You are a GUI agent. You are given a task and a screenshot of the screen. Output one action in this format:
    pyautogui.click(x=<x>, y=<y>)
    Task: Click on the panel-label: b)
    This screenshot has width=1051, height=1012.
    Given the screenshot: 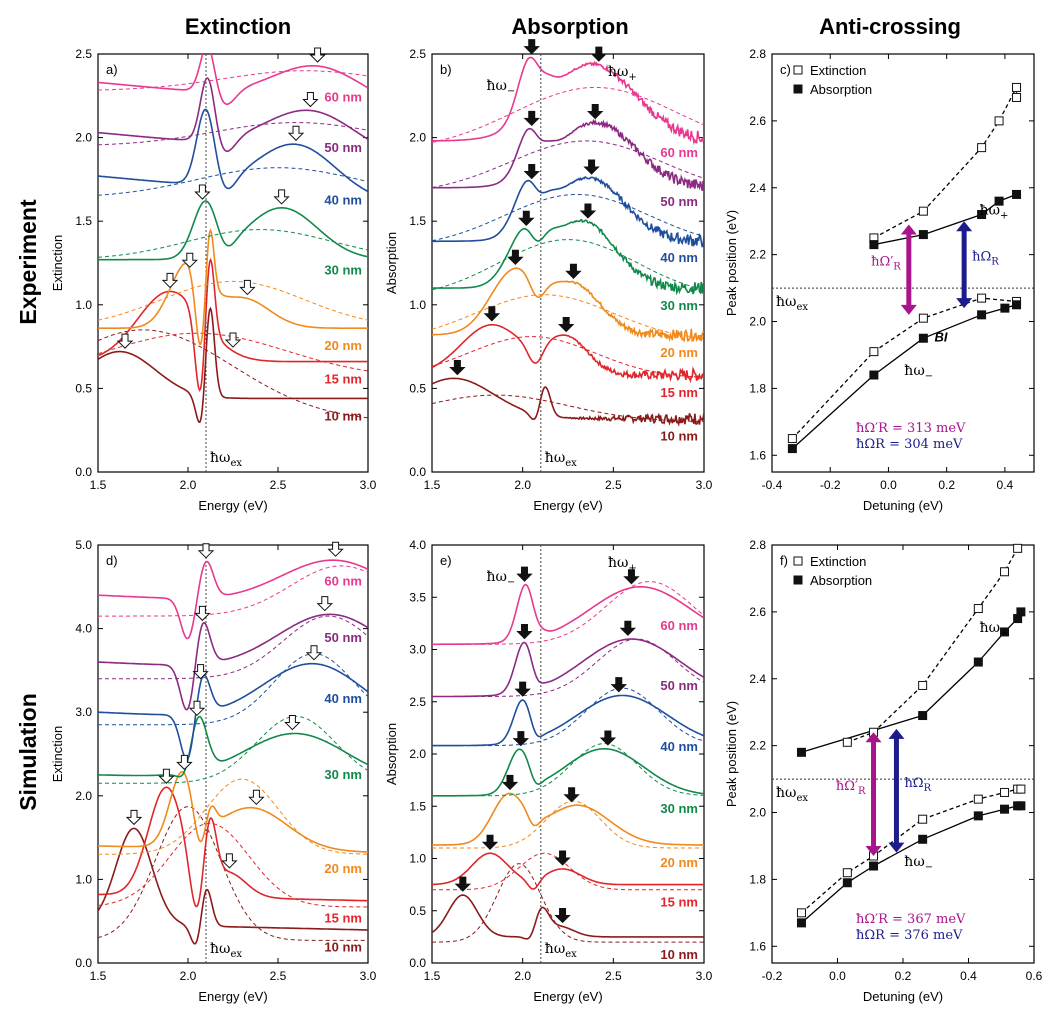 What is the action you would take?
    pyautogui.click(x=446, y=69)
    